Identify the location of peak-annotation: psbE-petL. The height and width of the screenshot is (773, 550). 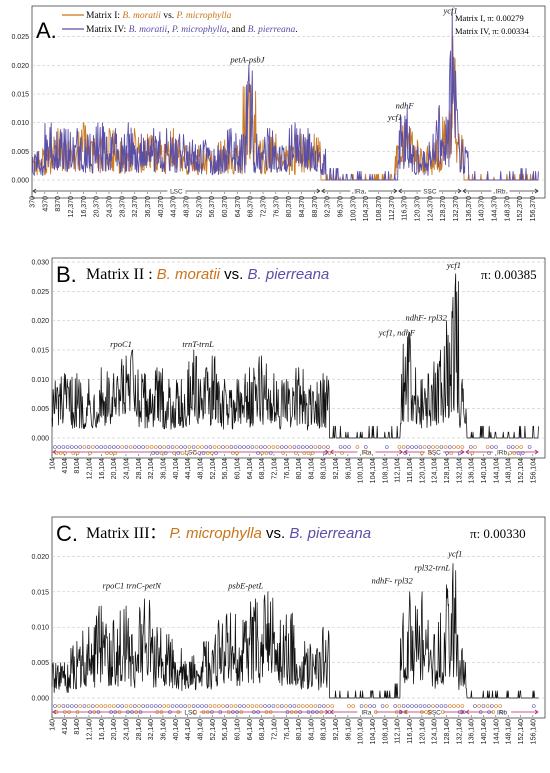
(245, 585).